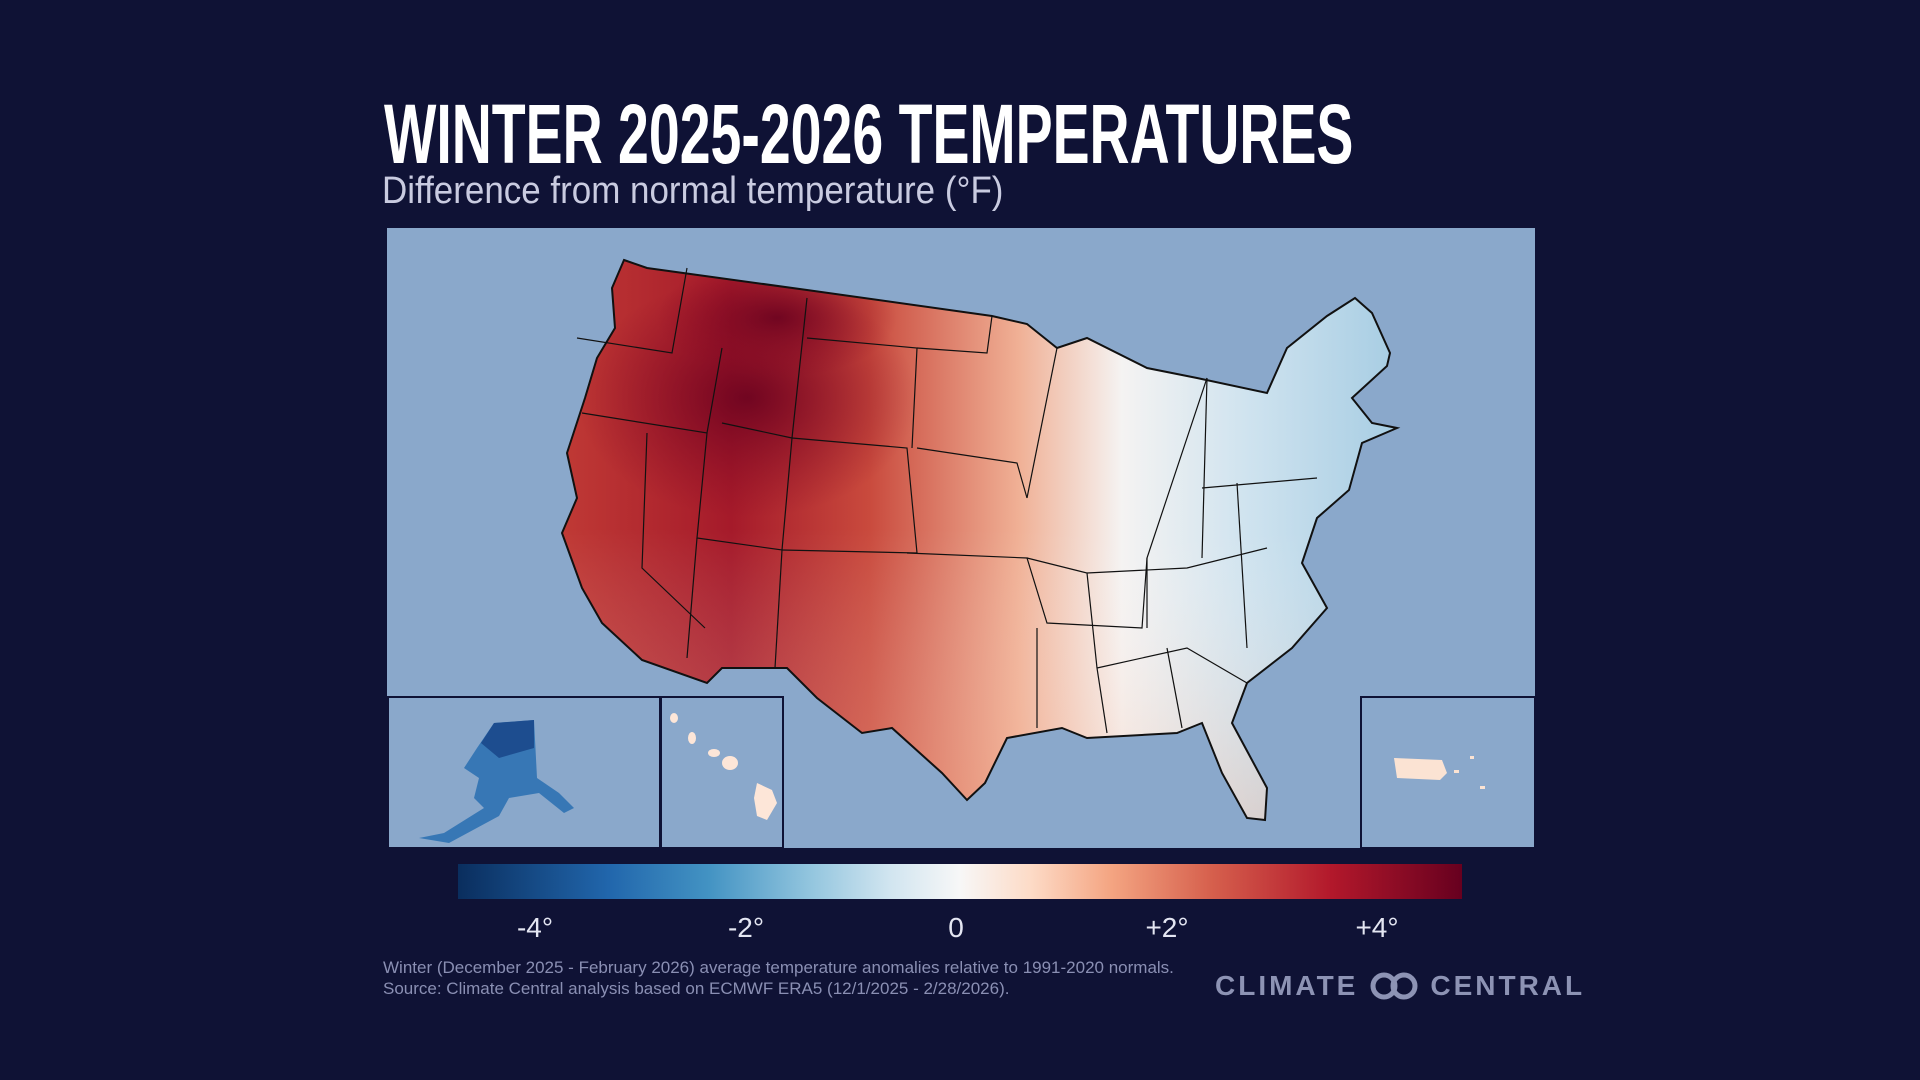  What do you see at coordinates (960, 881) in the screenshot?
I see `temperature-colorbar` at bounding box center [960, 881].